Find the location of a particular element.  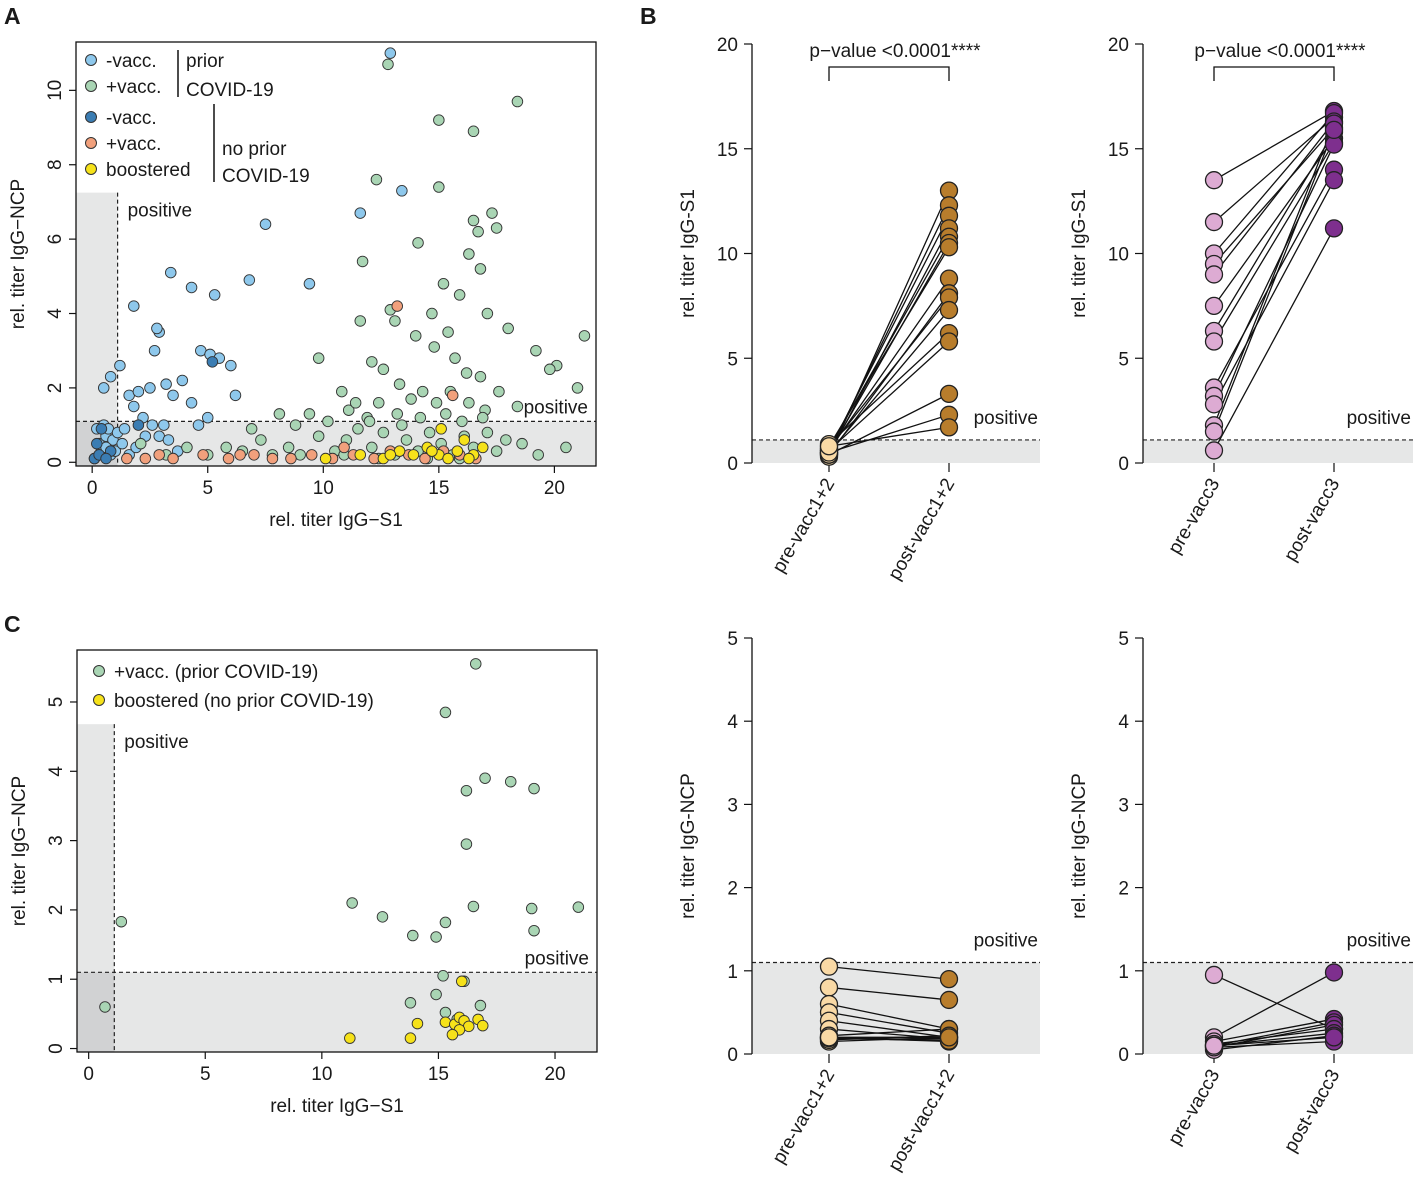

legend-c-item-1: +vacc. (prior COVID-19) is located at coordinates (216, 672).